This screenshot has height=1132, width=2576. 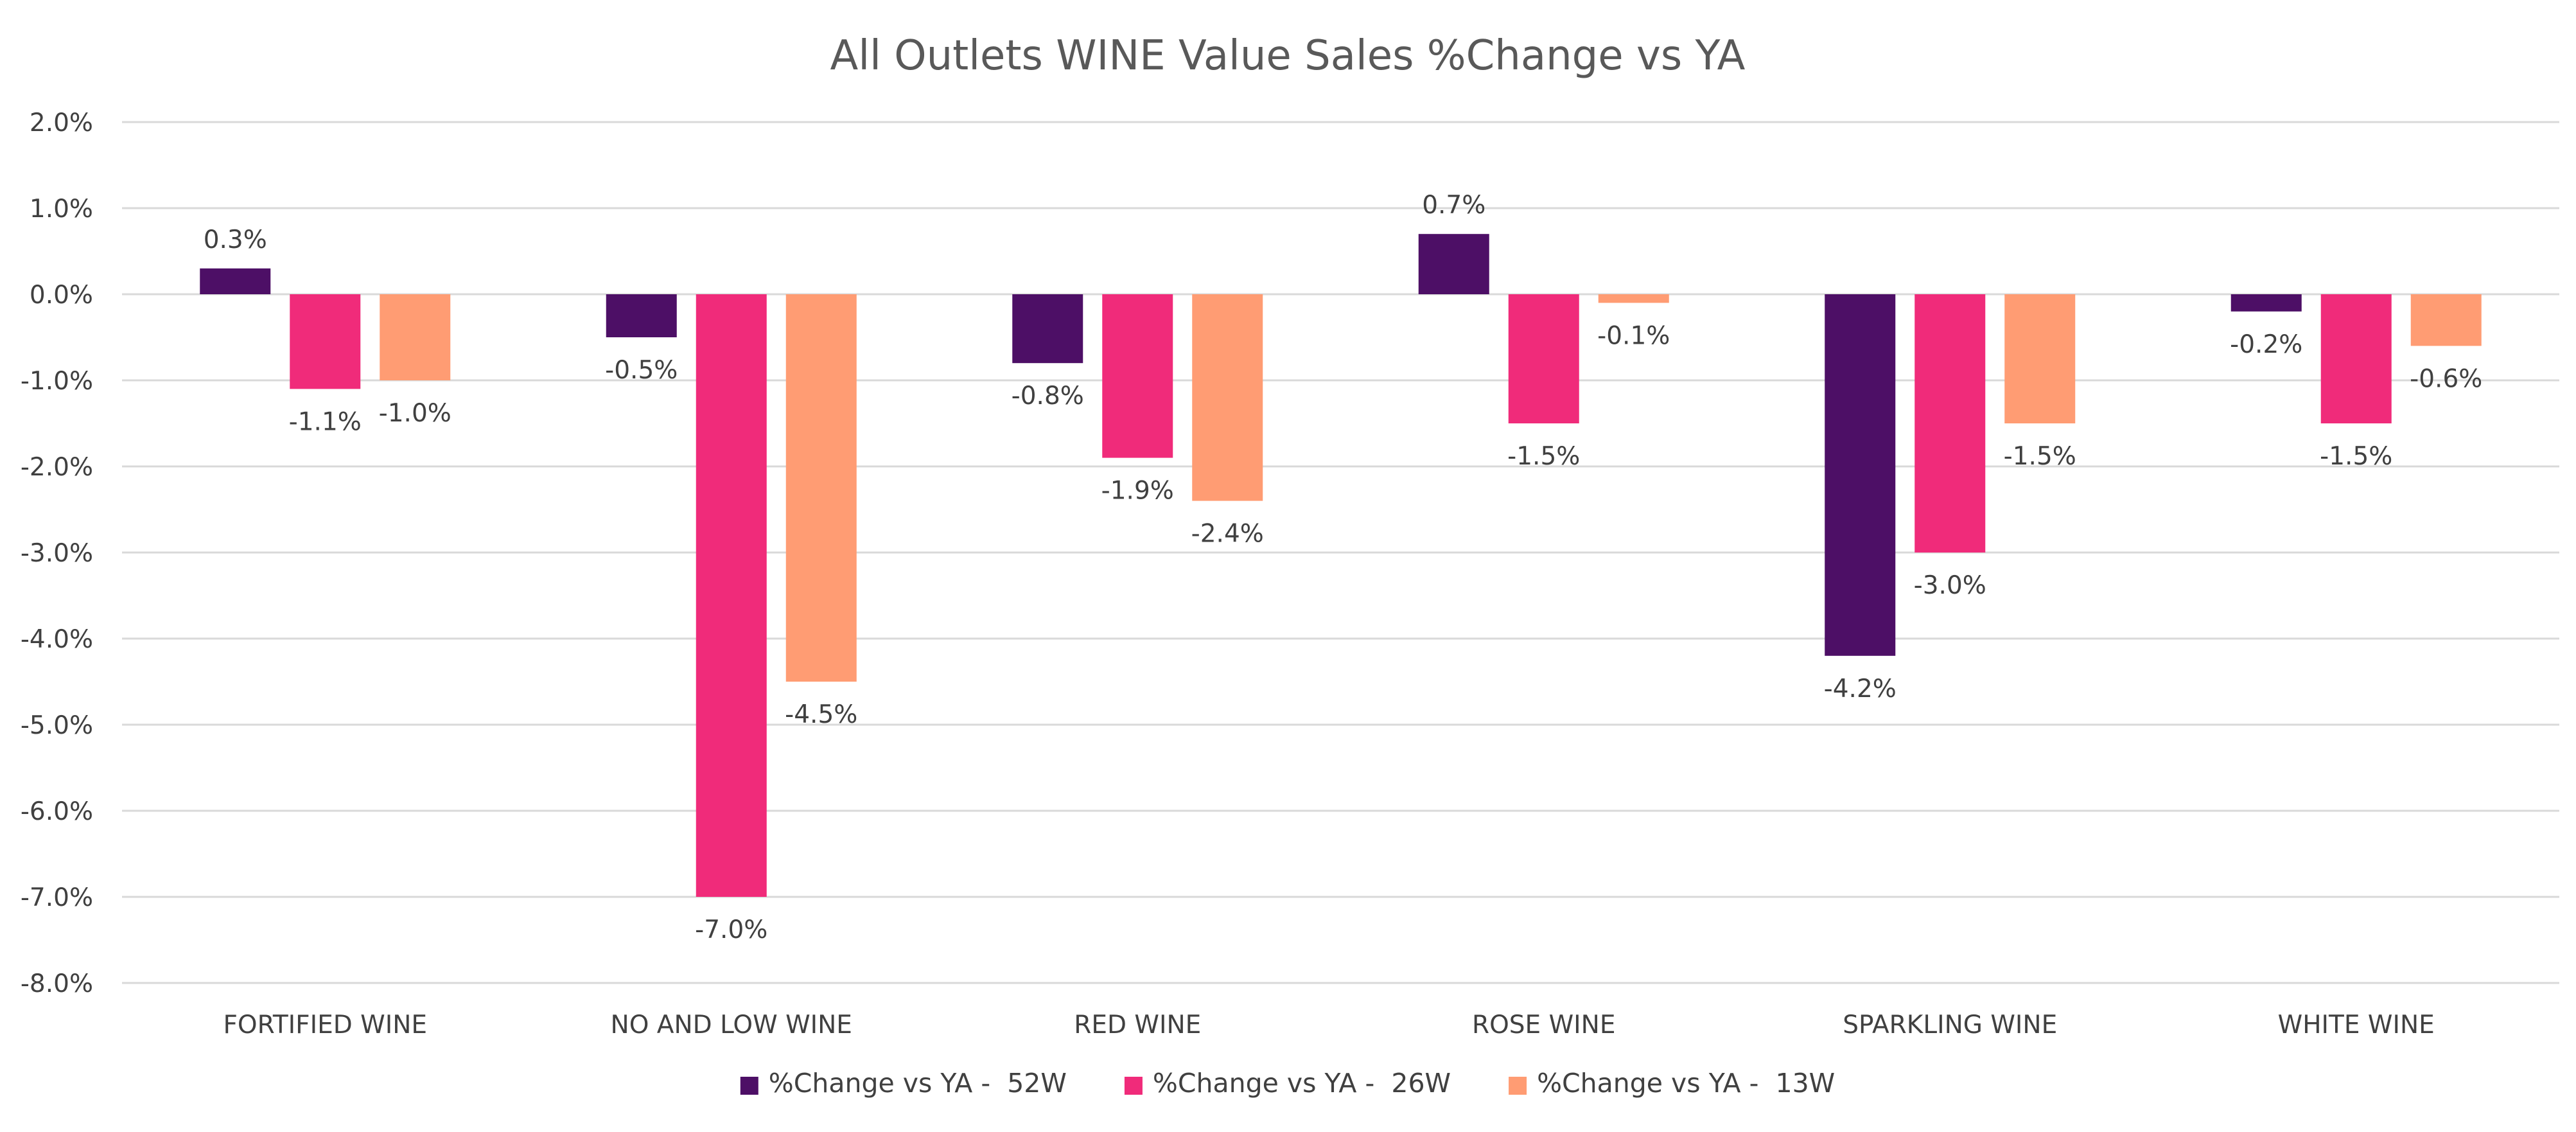 What do you see at coordinates (57, 897) in the screenshot?
I see `y-tick-label: -7.0%` at bounding box center [57, 897].